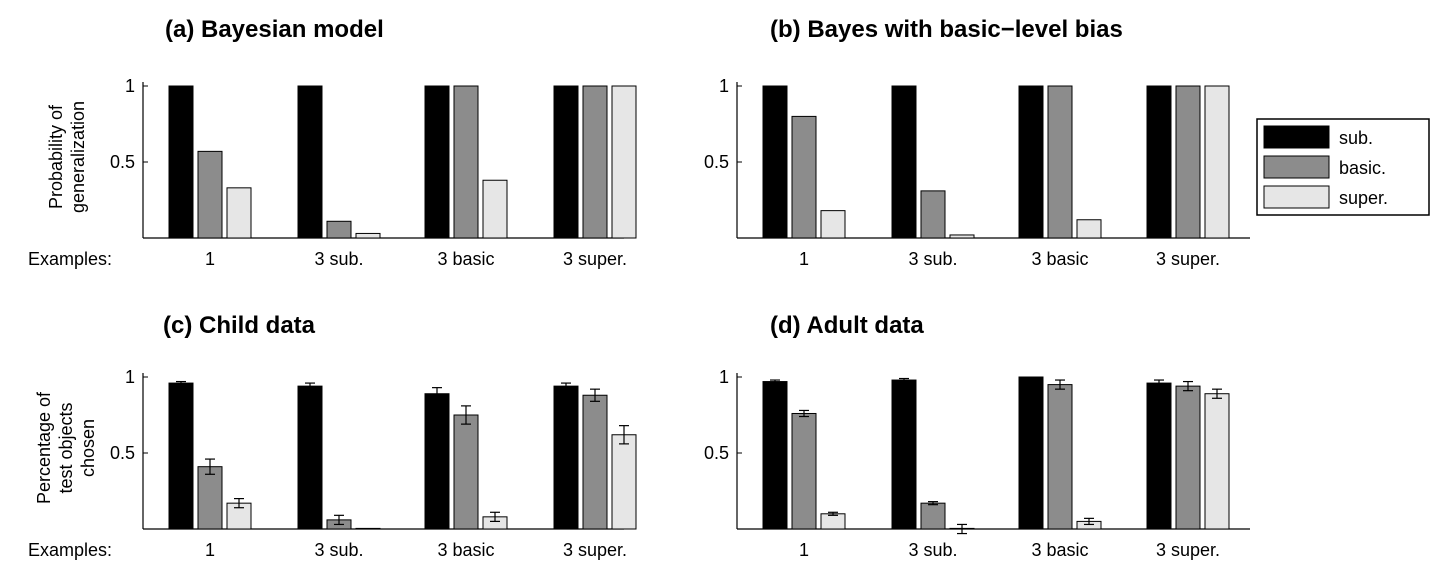  I want to click on panel-title: (a) Bayesian model, so click(274, 29).